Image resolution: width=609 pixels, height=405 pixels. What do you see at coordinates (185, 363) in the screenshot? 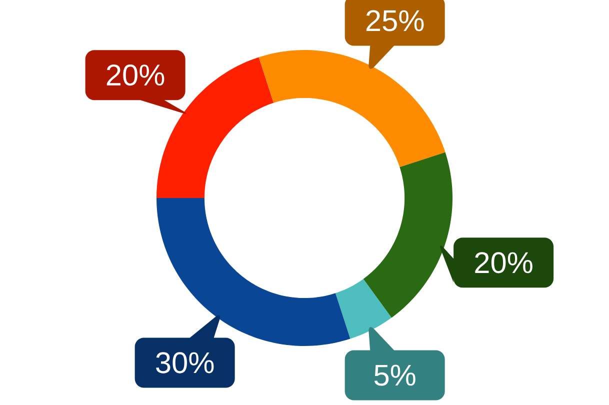
I see `data-label: 30%` at bounding box center [185, 363].